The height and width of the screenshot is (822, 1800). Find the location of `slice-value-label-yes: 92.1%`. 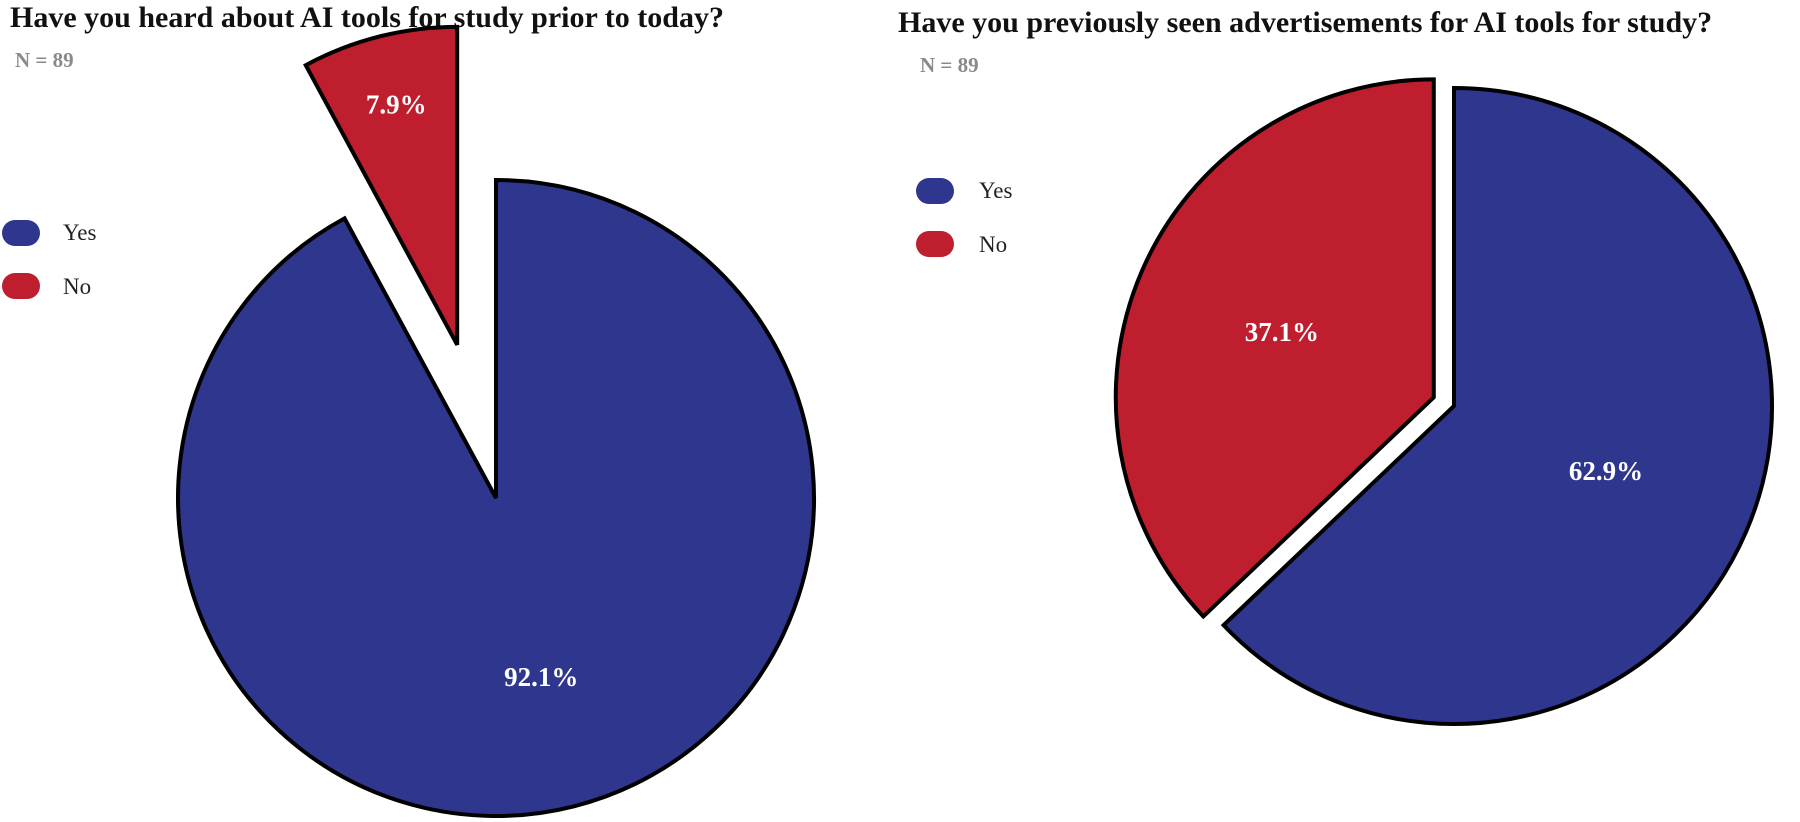

slice-value-label-yes: 92.1% is located at coordinates (541, 677).